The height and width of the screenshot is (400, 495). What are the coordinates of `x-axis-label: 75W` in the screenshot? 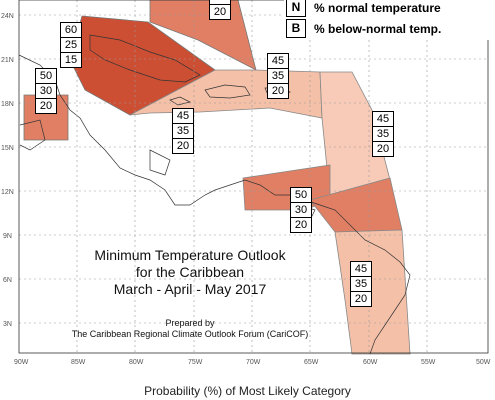 It's located at (195, 362).